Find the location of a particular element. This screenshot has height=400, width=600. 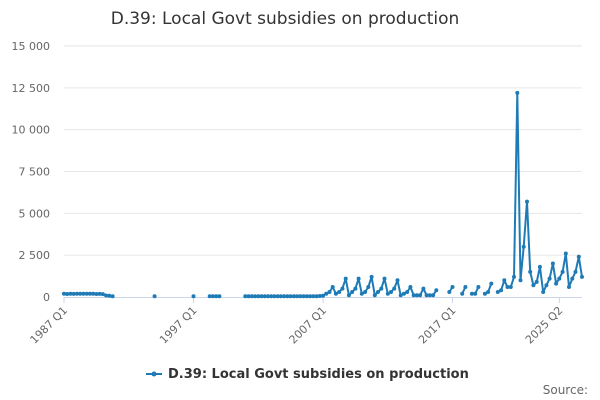

legend: D.39: Local Govt subsidies on production is located at coordinates (307, 374).